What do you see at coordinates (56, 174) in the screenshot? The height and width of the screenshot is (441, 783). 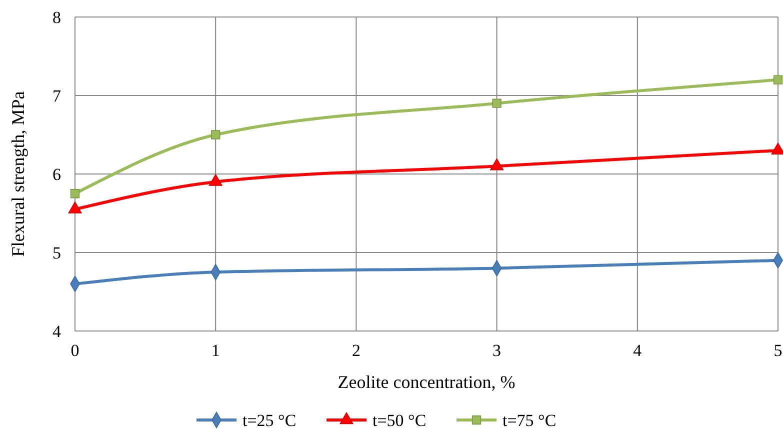 I see `y-tick-label: 6` at bounding box center [56, 174].